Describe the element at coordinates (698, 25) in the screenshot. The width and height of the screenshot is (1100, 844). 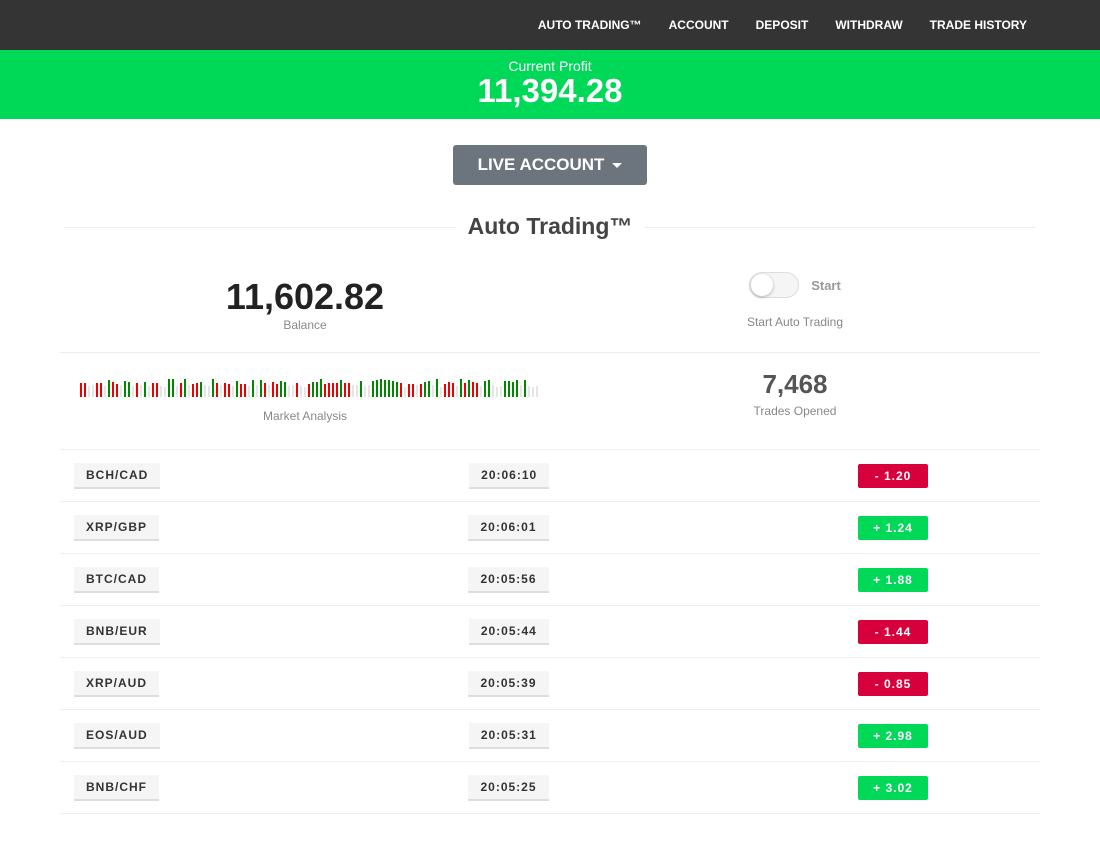
I see `nav-account: ACCOUNT` at that location.